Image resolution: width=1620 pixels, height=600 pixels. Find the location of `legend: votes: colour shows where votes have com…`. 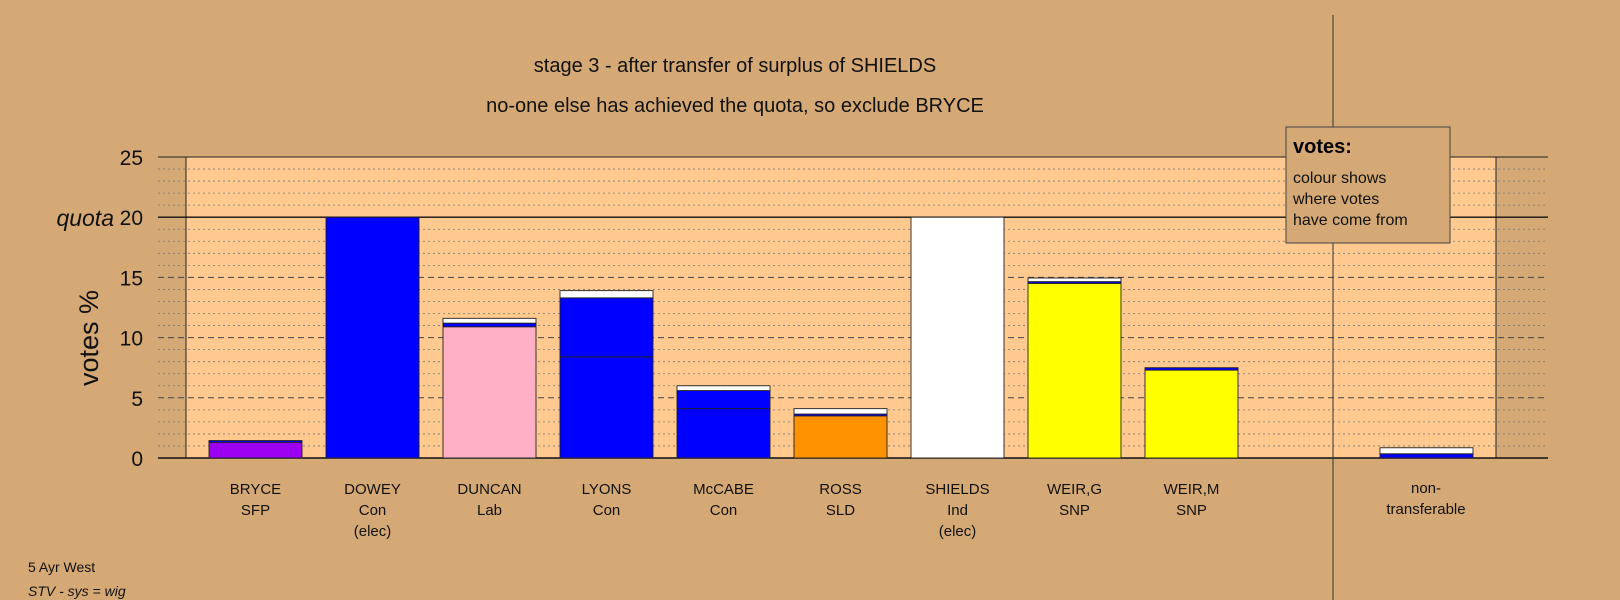

legend: votes: colour shows where votes have com… is located at coordinates (1368, 185).